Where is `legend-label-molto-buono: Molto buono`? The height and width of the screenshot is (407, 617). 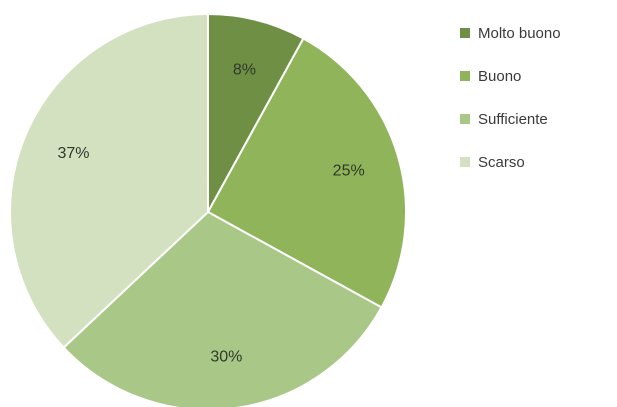
legend-label-molto-buono: Molto buono is located at coordinates (519, 33).